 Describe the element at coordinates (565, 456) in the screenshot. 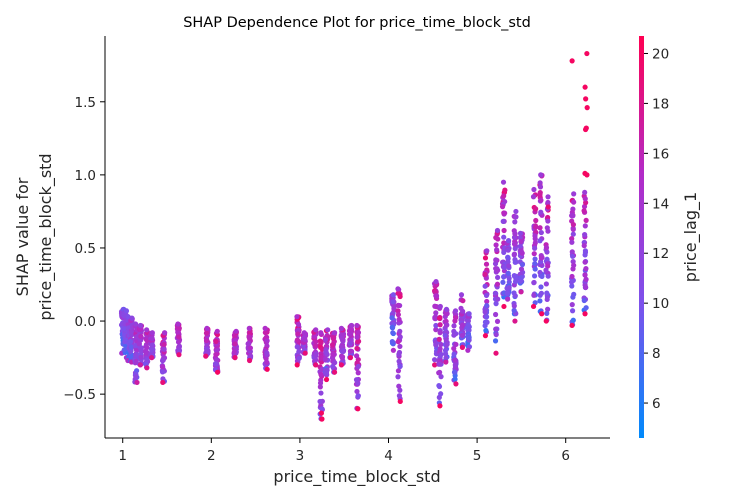

I see `x-tick-label: 6` at that location.